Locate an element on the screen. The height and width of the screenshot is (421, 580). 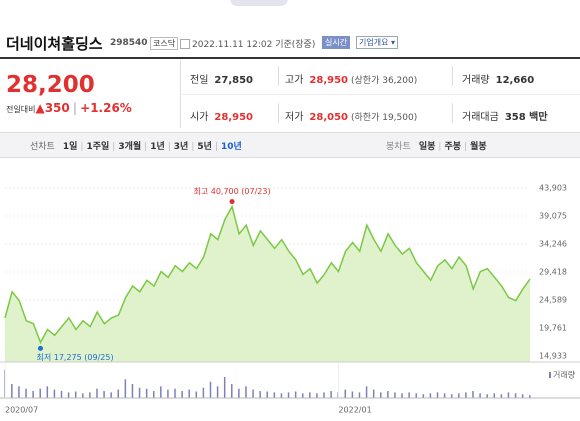
annotation: 최저 17,275 (09/25) is located at coordinates (74, 357).